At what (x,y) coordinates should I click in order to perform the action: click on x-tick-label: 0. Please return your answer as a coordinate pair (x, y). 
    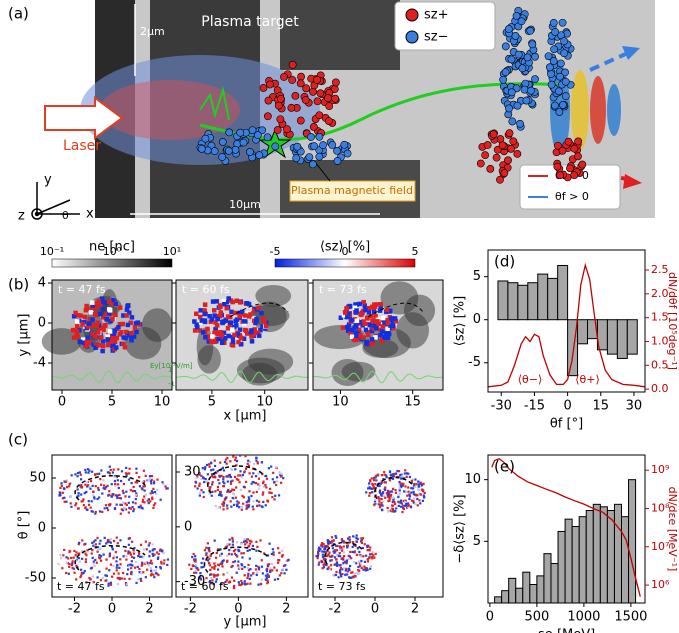
    Looking at the image, I should click on (567, 406).